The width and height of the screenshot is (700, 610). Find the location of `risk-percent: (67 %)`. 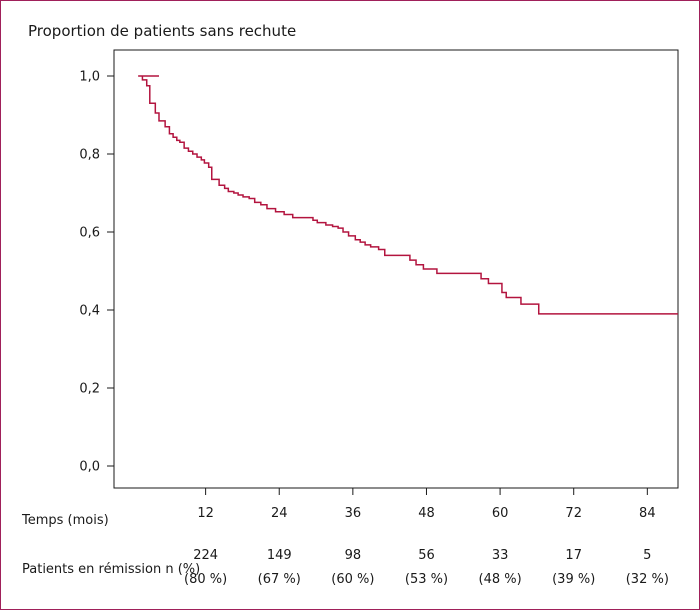

risk-percent: (67 %) is located at coordinates (279, 579).